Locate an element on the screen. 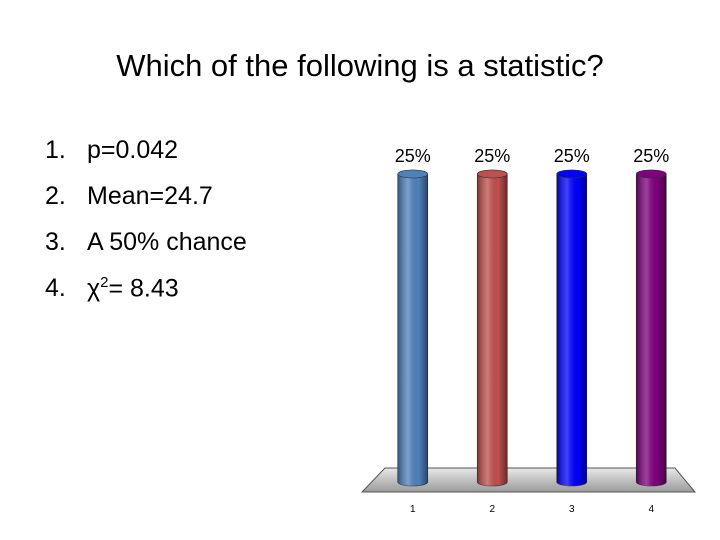 This screenshot has width=720, height=540. superscript: 2 is located at coordinates (104, 282).